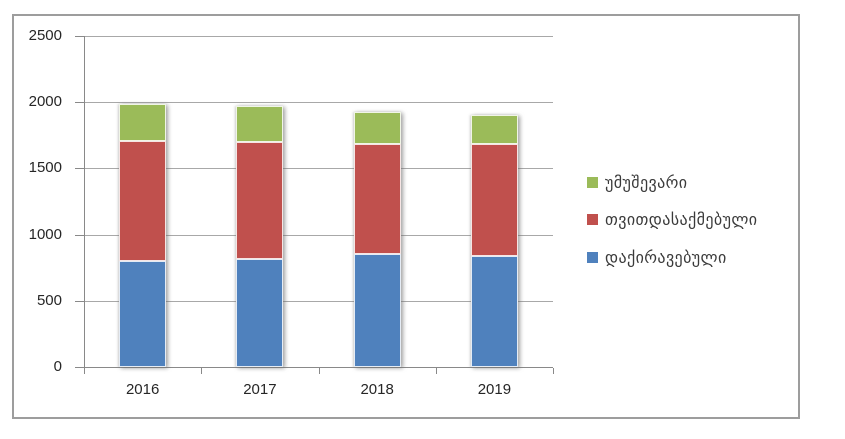 This screenshot has width=845, height=439. I want to click on legend-item-hired: დაქირავებული, so click(657, 257).